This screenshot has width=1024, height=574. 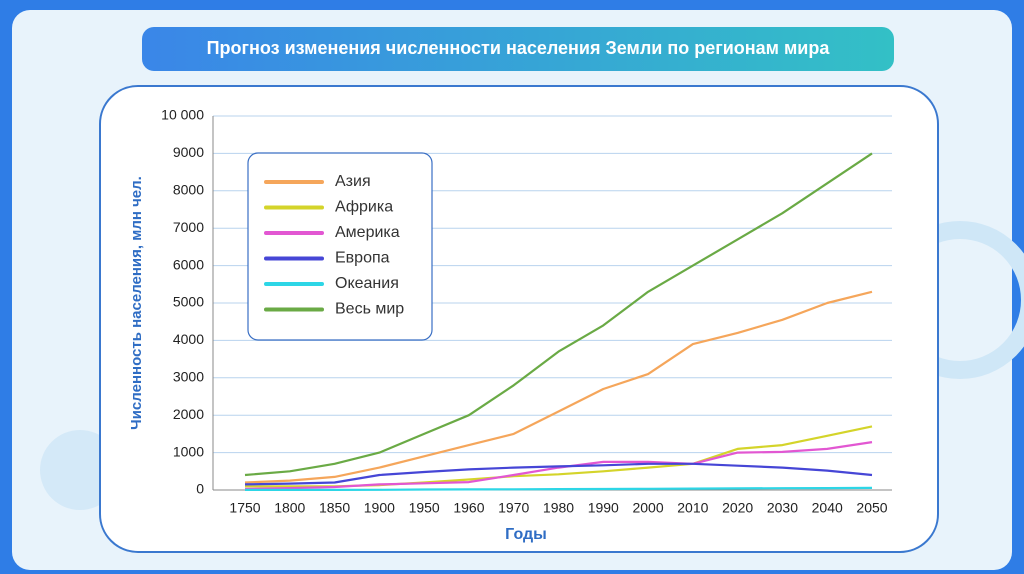 What do you see at coordinates (353, 181) in the screenshot?
I see `legend-label: Азия` at bounding box center [353, 181].